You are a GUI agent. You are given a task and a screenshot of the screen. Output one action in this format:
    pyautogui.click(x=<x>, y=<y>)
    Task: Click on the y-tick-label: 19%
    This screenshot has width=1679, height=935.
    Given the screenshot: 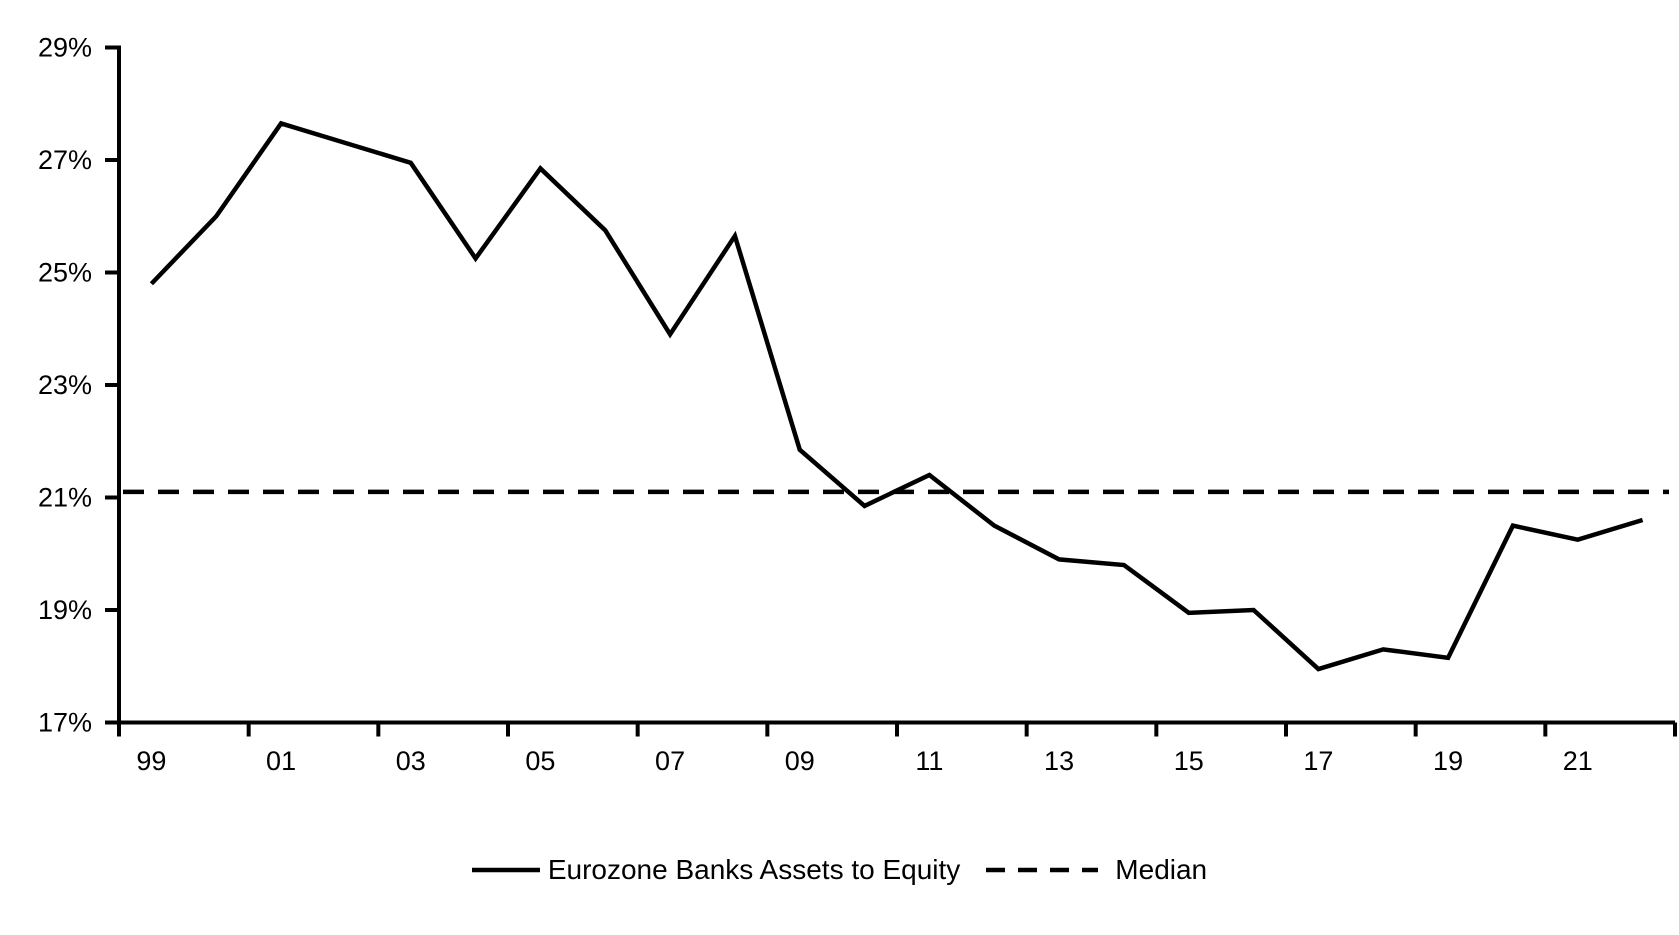 What is the action you would take?
    pyautogui.click(x=65, y=610)
    